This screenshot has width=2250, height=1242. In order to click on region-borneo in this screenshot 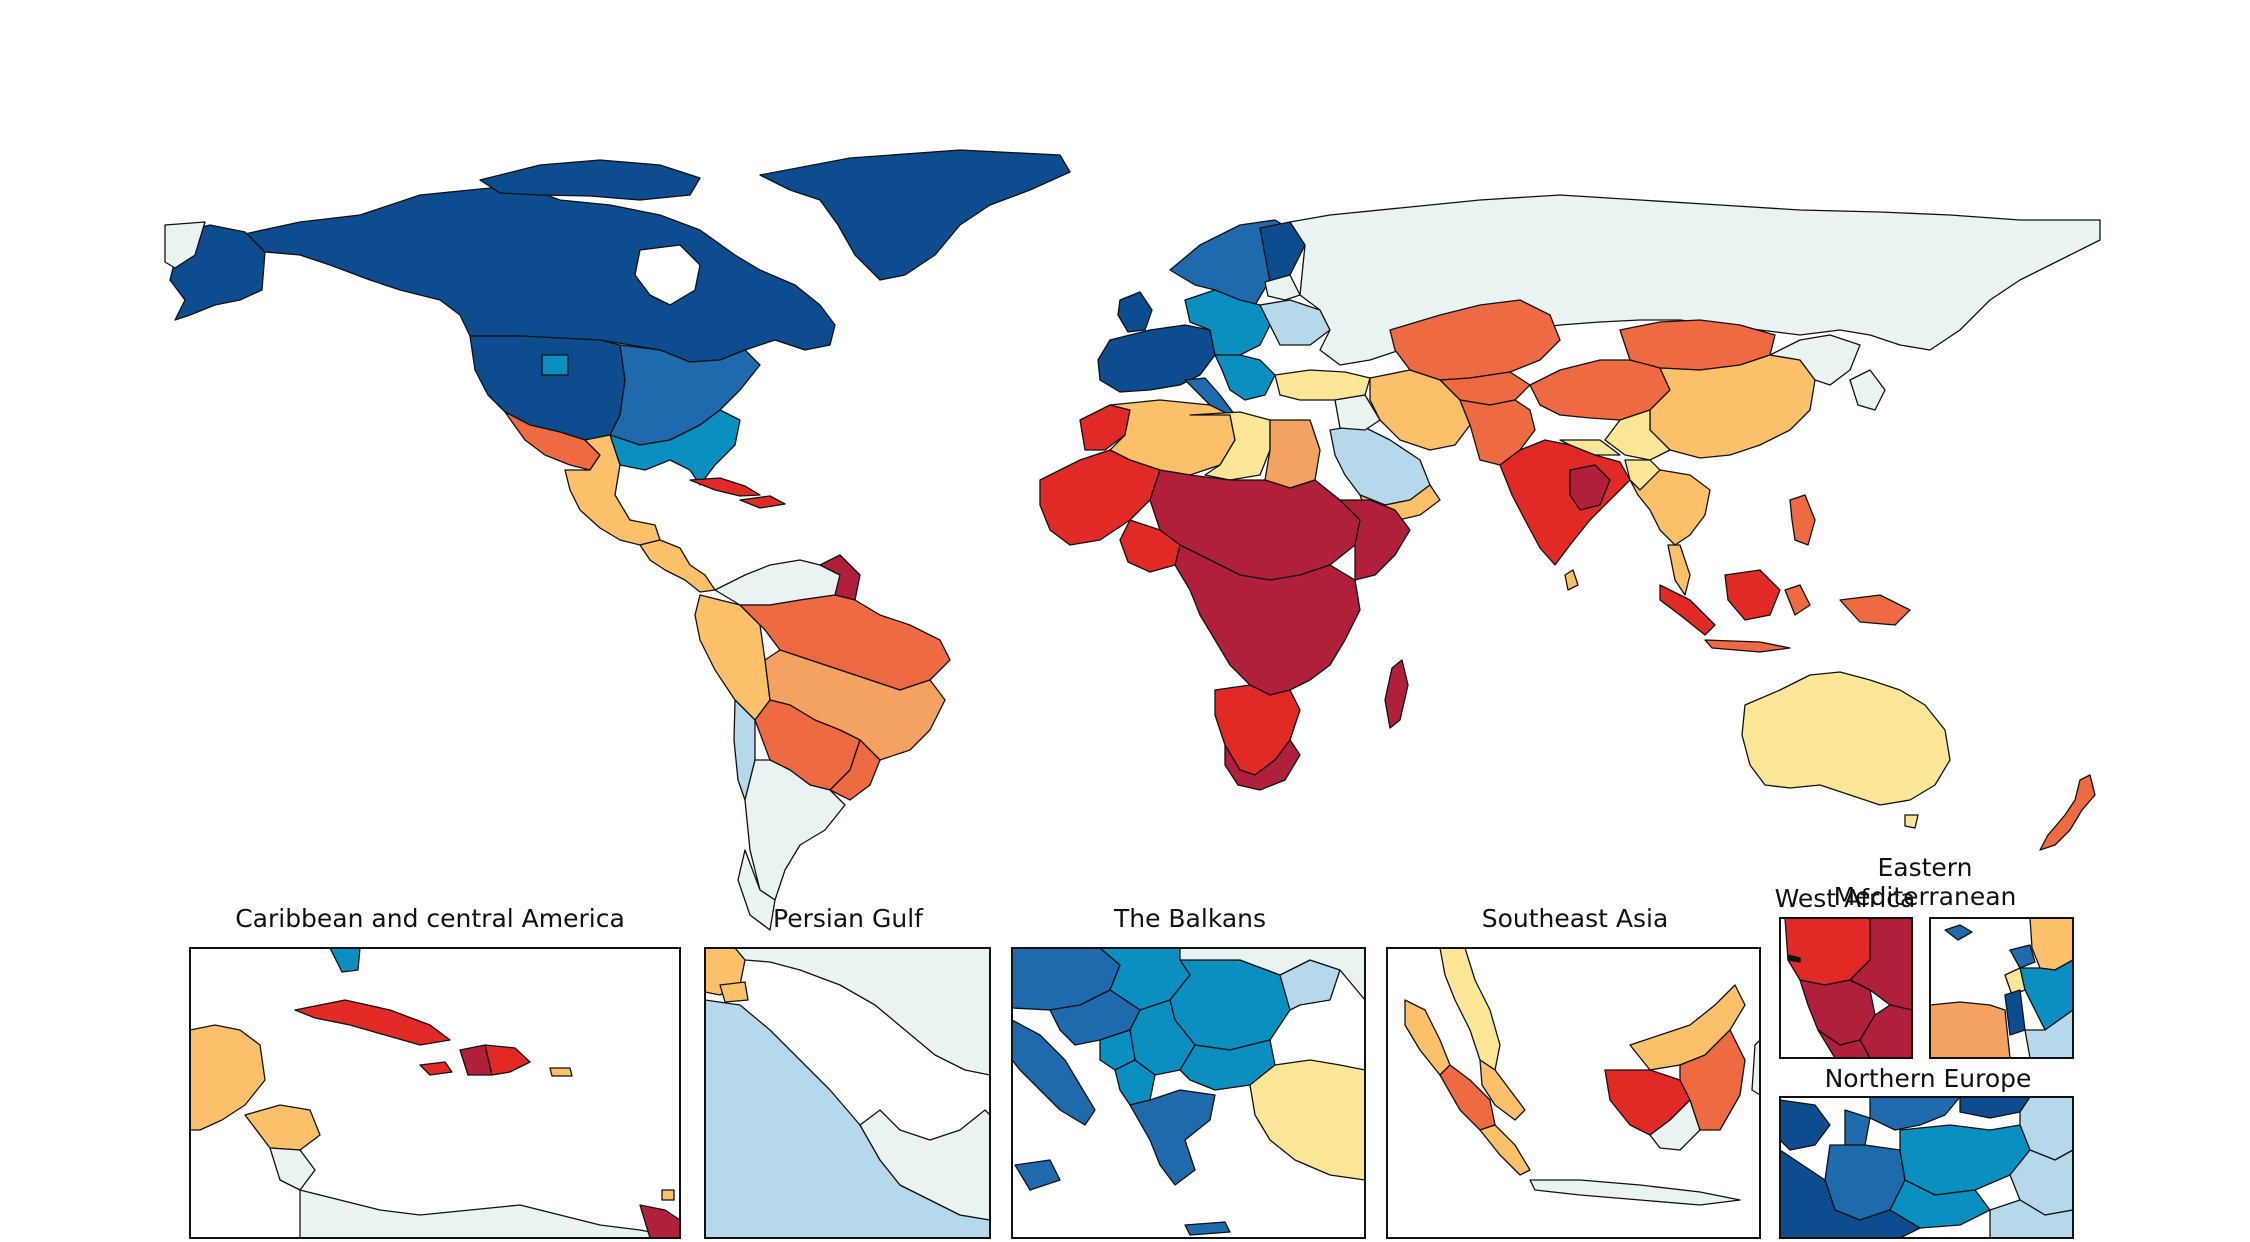, I will do `click(1752, 595)`.